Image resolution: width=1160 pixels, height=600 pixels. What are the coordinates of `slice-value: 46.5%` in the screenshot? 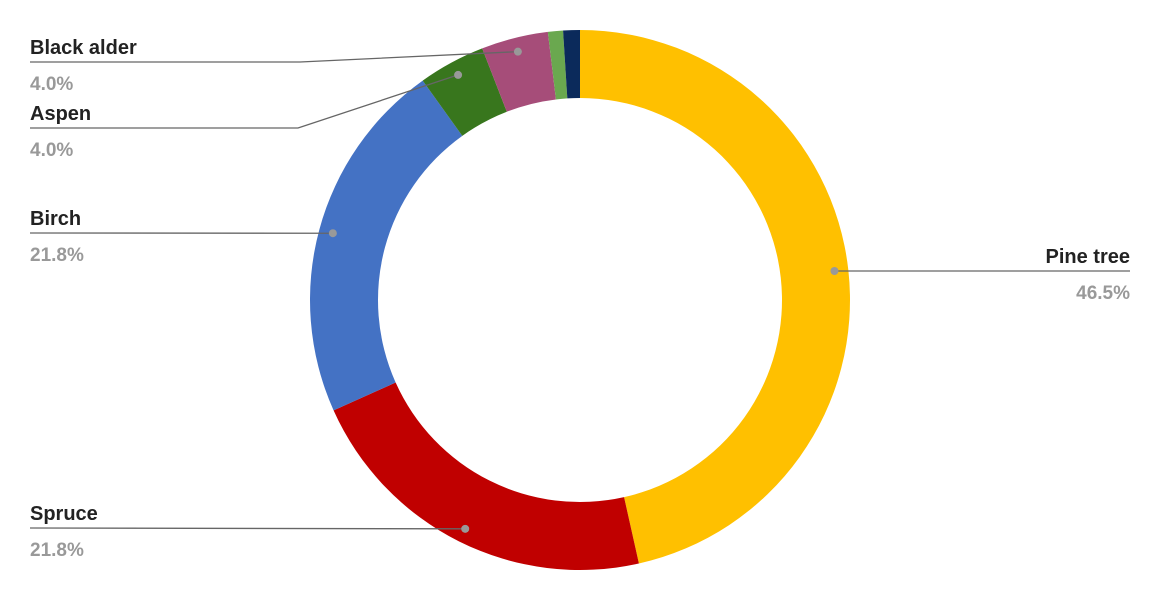 It's located at (1103, 293).